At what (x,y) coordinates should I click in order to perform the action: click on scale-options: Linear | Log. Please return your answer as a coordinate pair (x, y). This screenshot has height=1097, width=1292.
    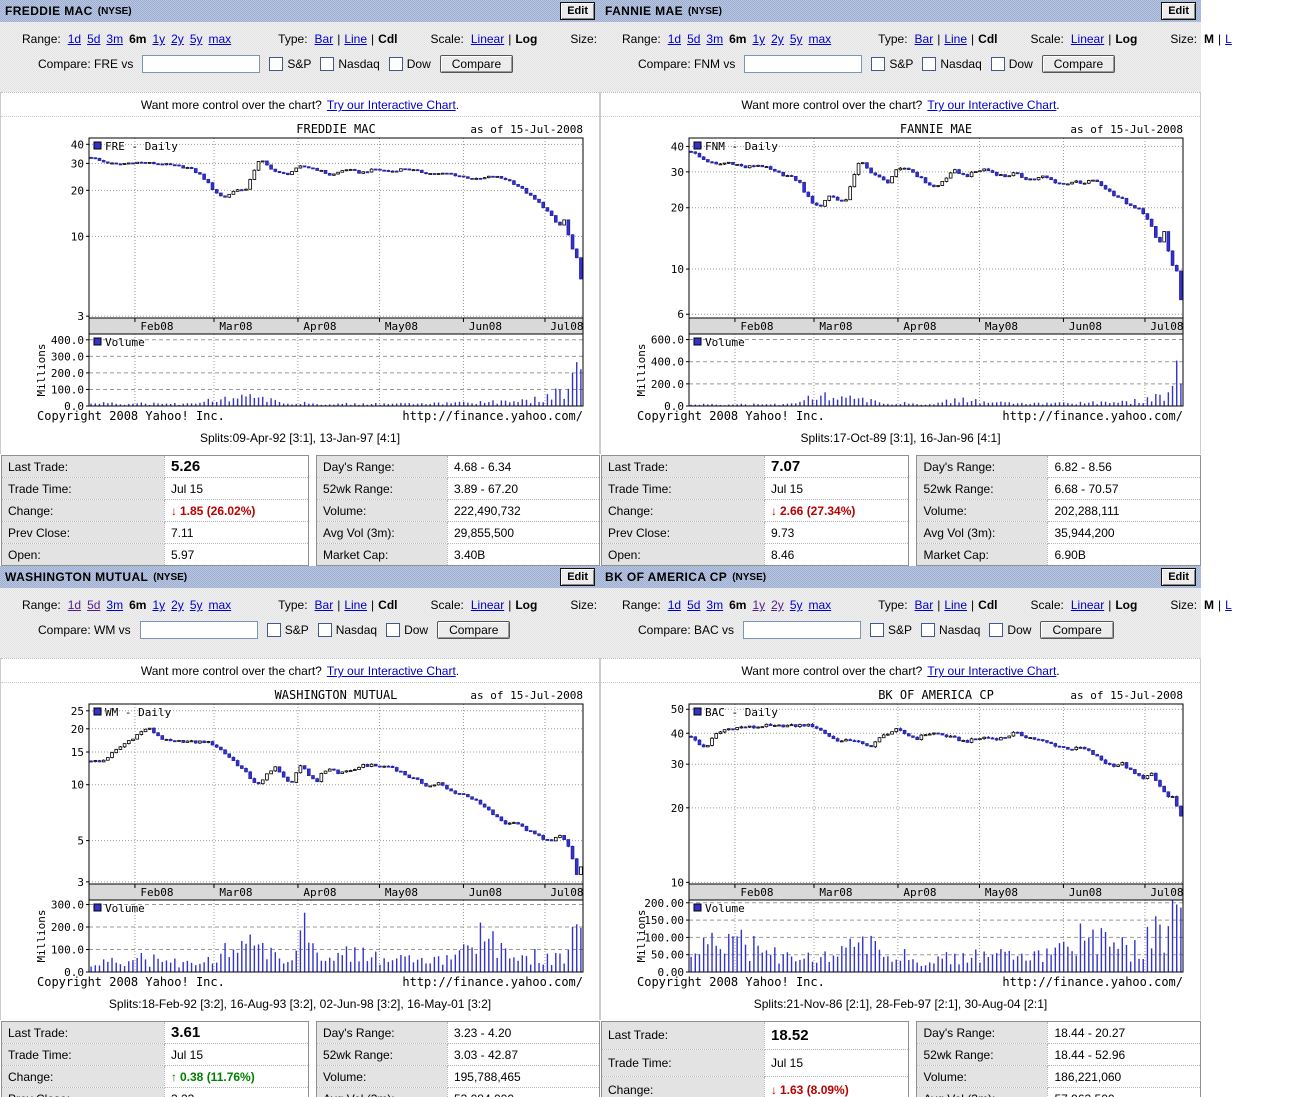
    Looking at the image, I should click on (1104, 39).